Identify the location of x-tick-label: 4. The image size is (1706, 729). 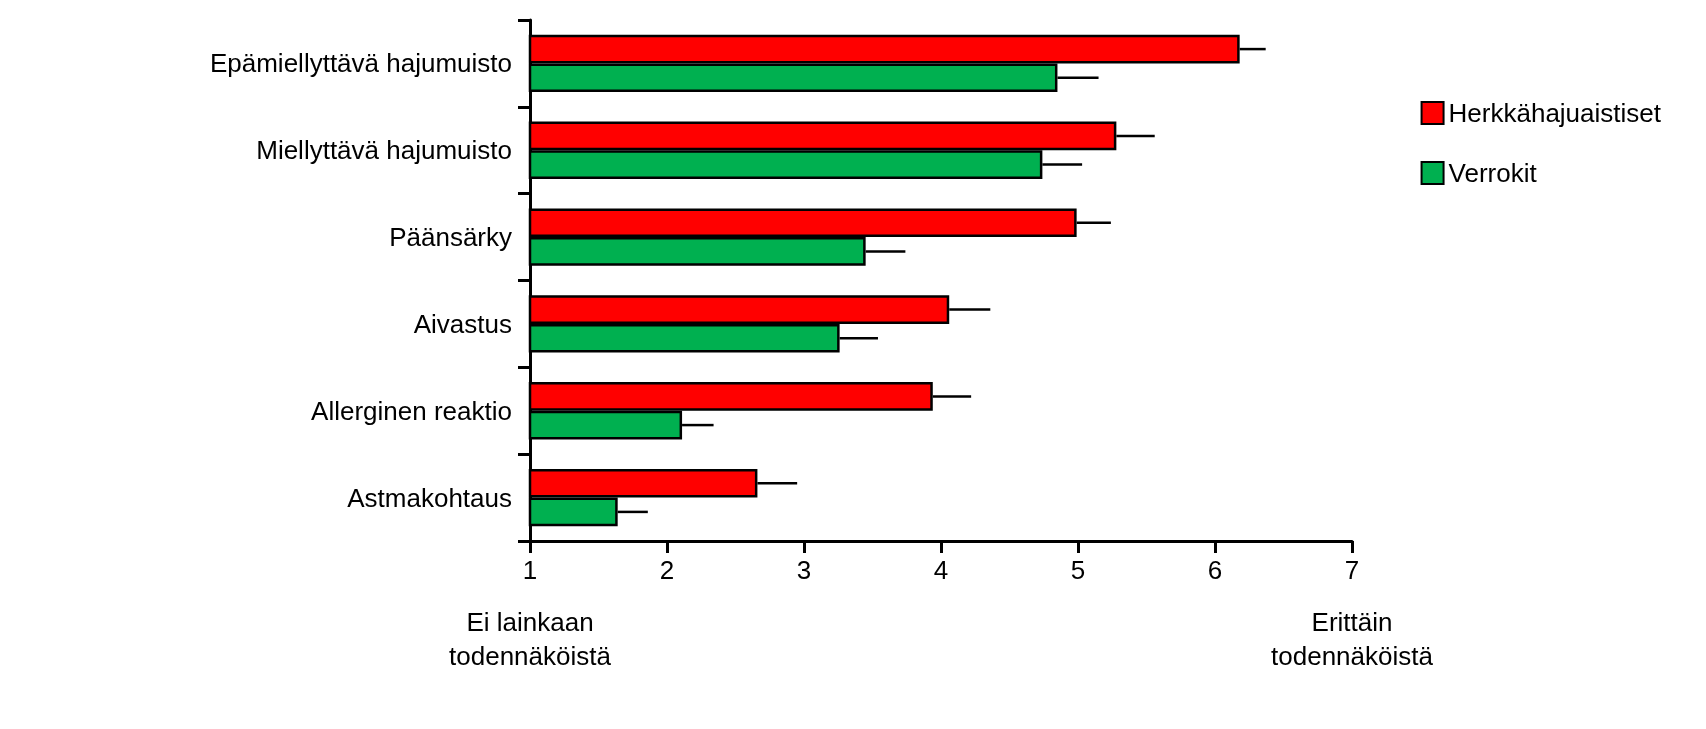
(941, 570).